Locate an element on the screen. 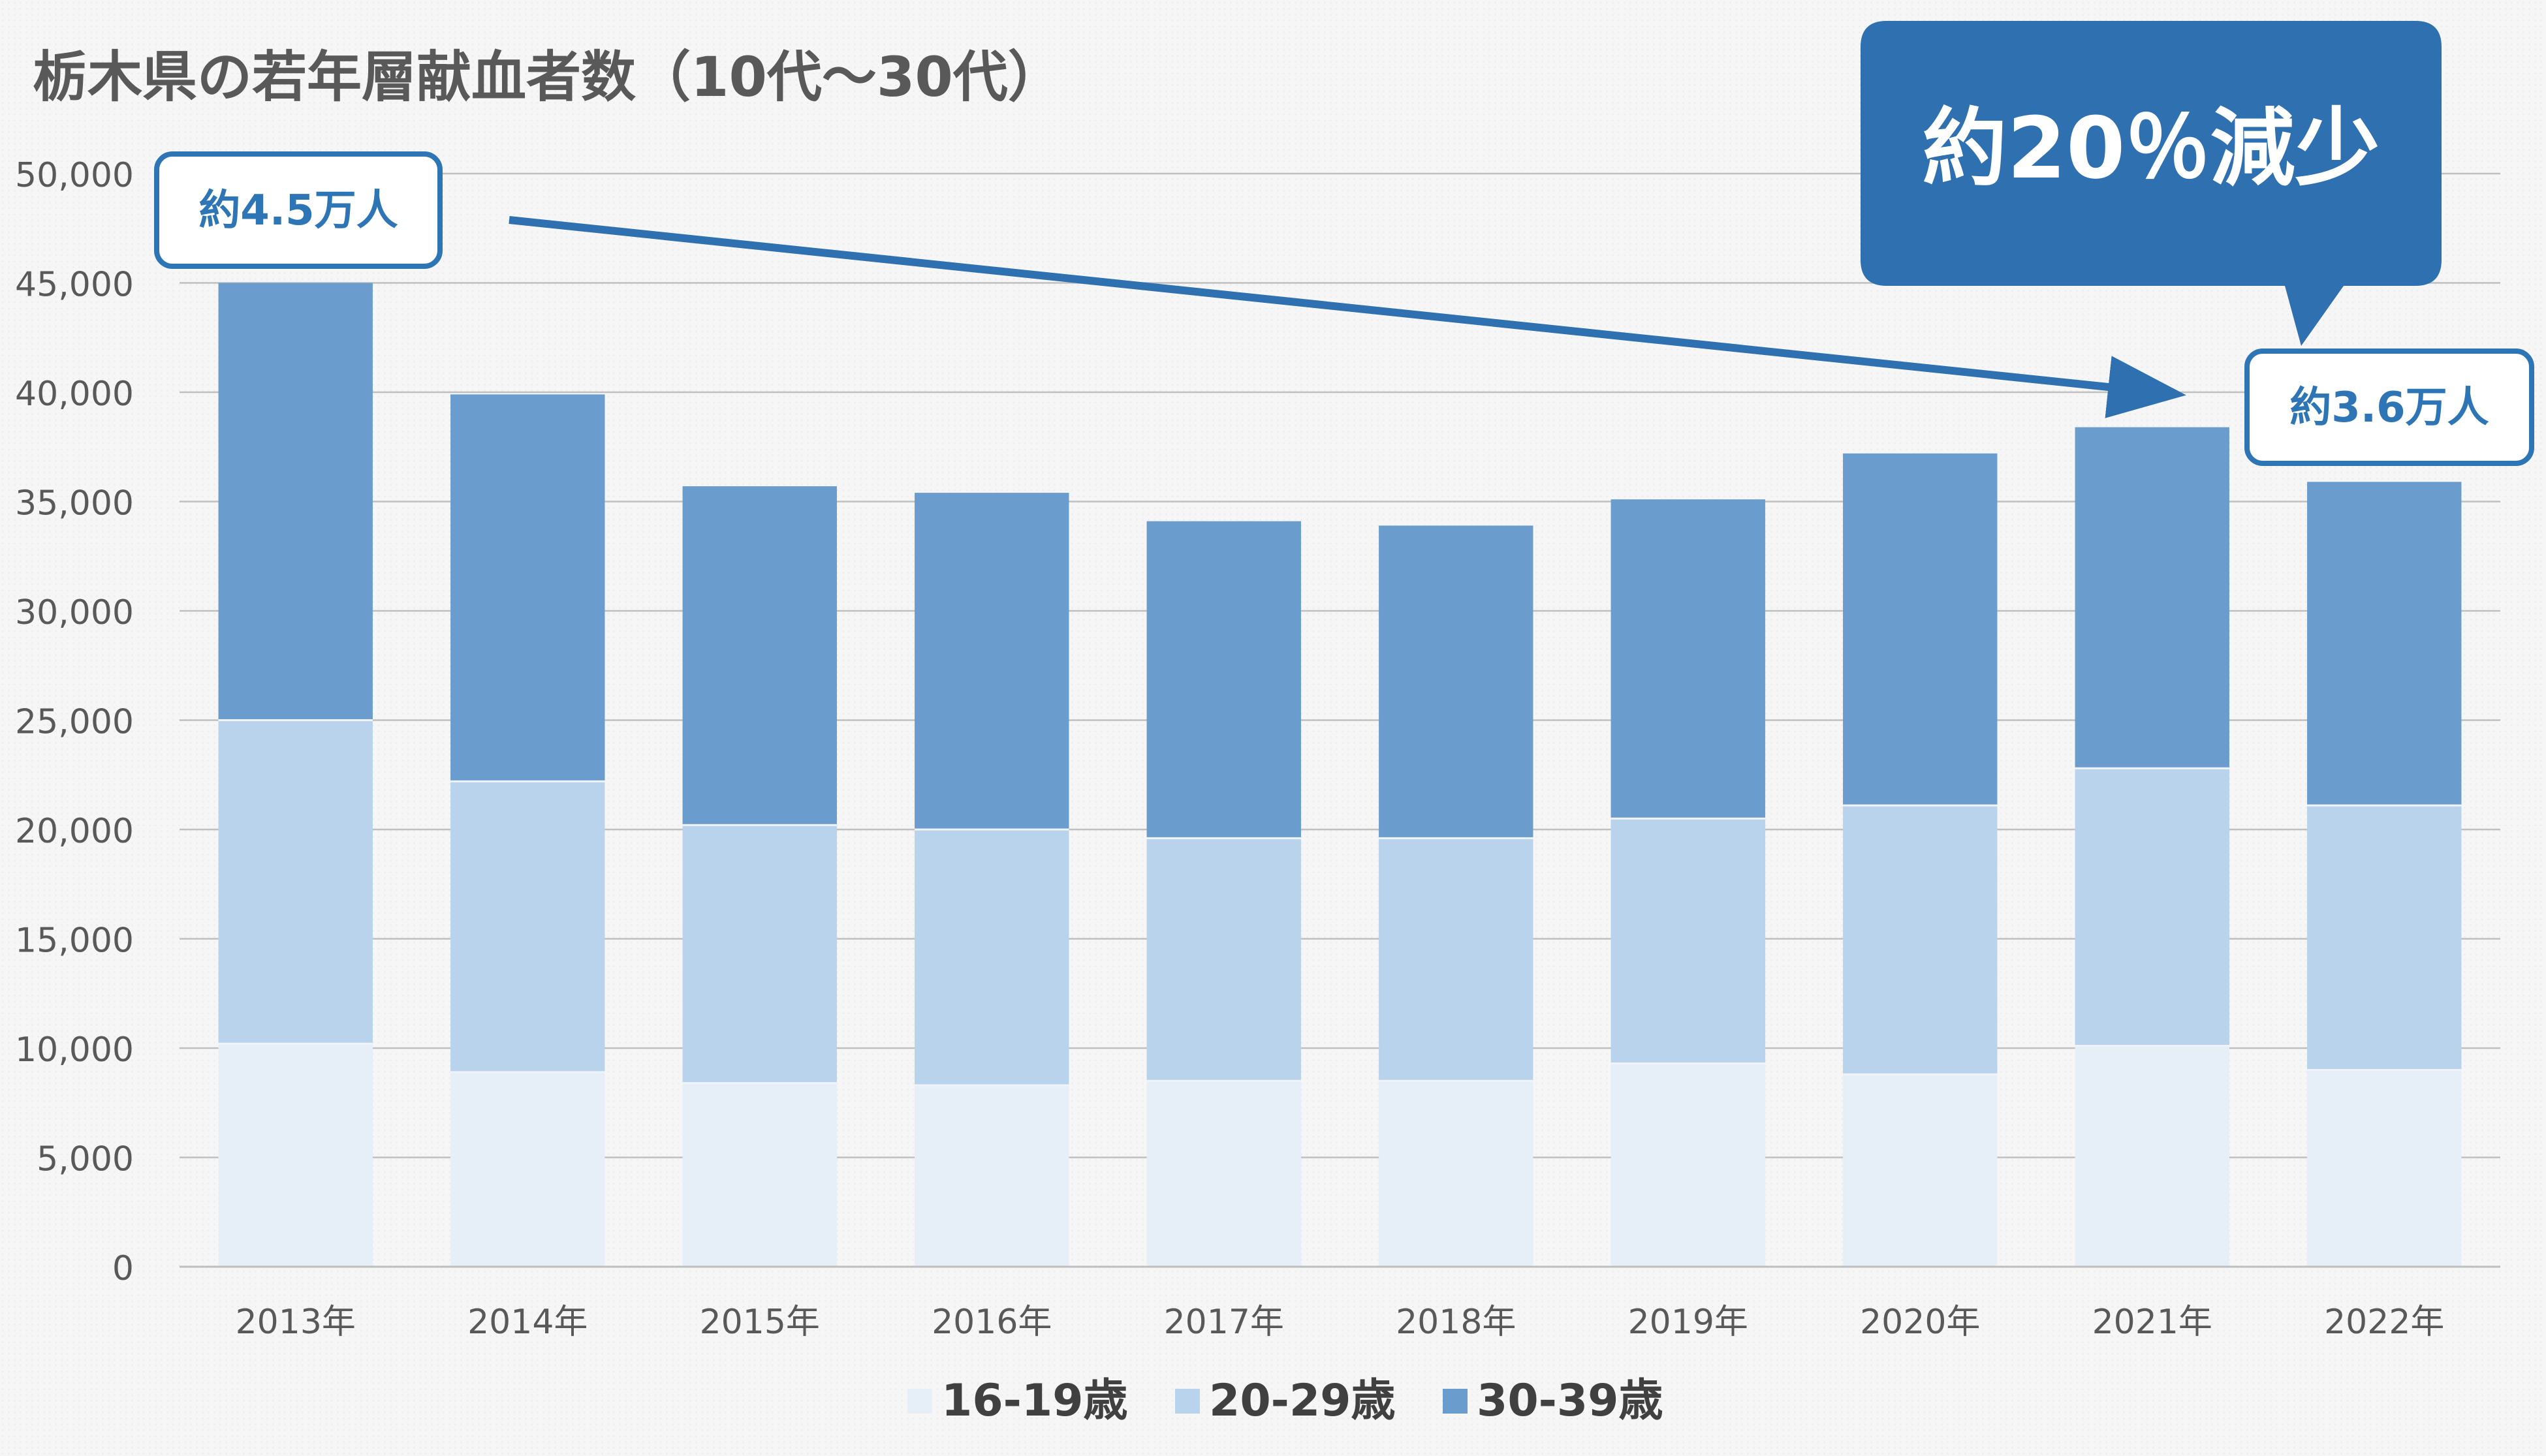 This screenshot has height=1456, width=2546. x-tick-label: 2016年 is located at coordinates (992, 1322).